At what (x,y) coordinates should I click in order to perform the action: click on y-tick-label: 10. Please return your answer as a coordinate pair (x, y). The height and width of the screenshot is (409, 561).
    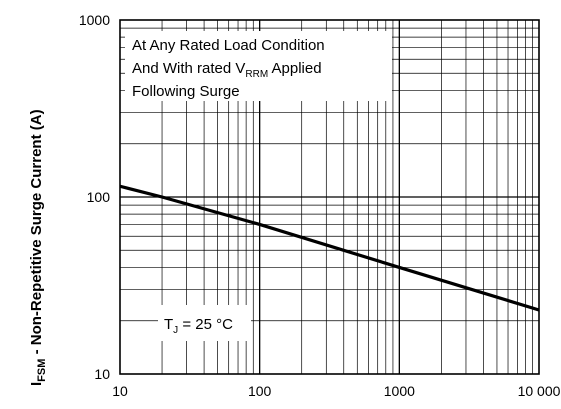
    Looking at the image, I should click on (102, 374).